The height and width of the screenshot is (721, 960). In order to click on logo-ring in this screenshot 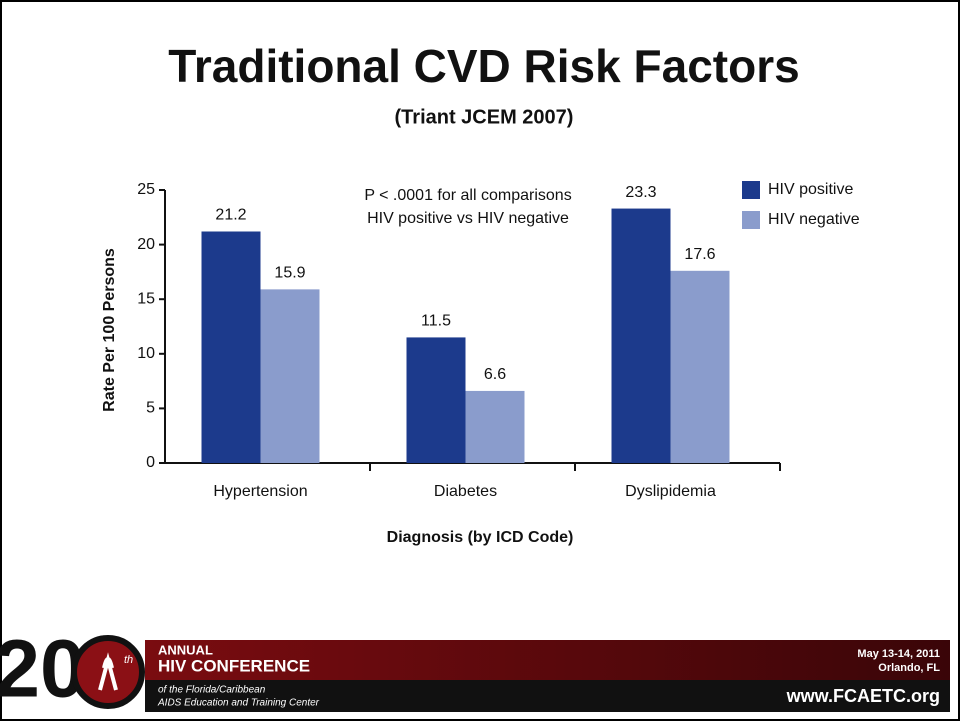, I will do `click(108, 672)`.